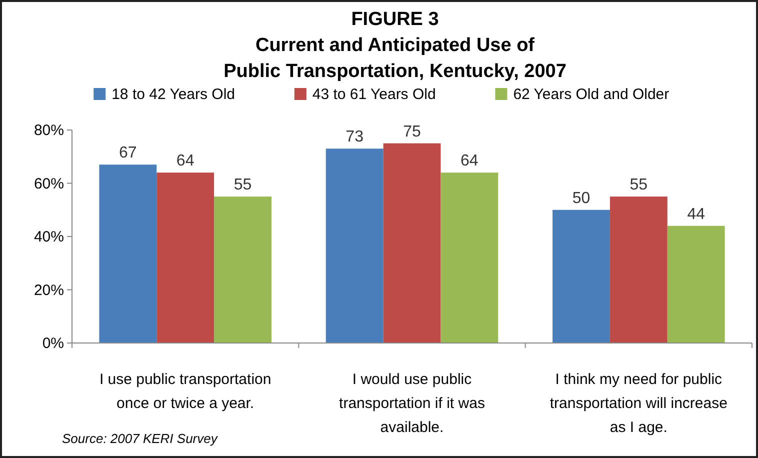  I want to click on y-tick-label: 60%, so click(49, 183).